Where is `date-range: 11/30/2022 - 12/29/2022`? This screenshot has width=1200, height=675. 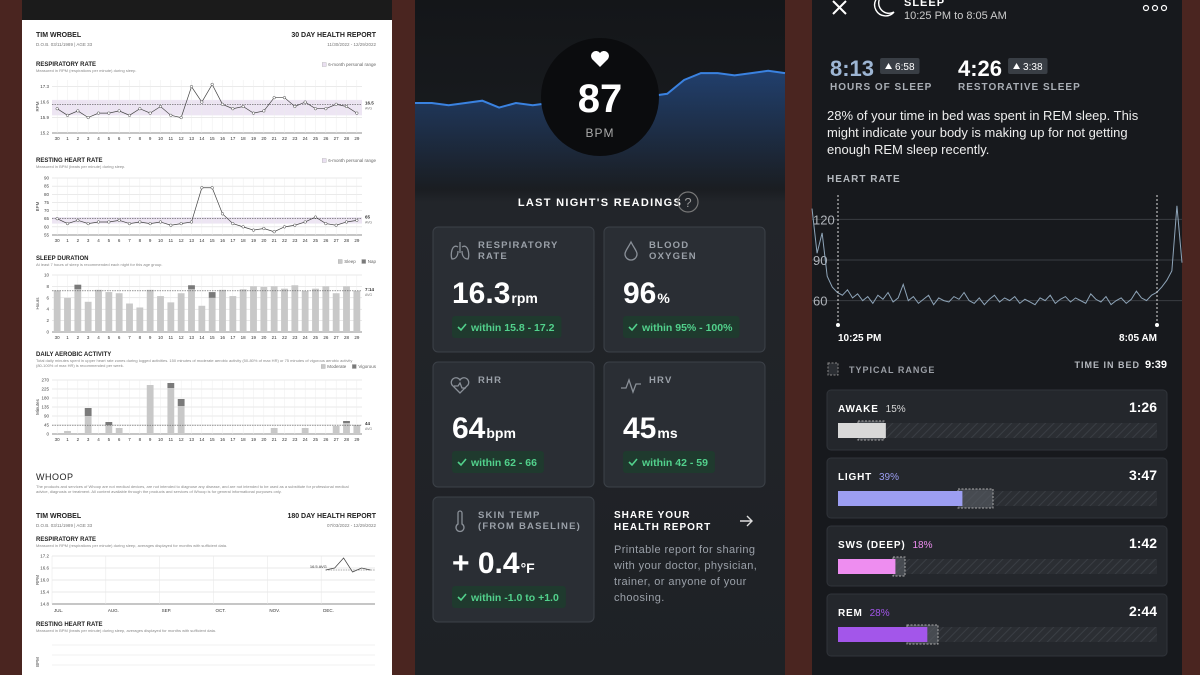 date-range: 11/30/2022 - 12/29/2022 is located at coordinates (351, 44).